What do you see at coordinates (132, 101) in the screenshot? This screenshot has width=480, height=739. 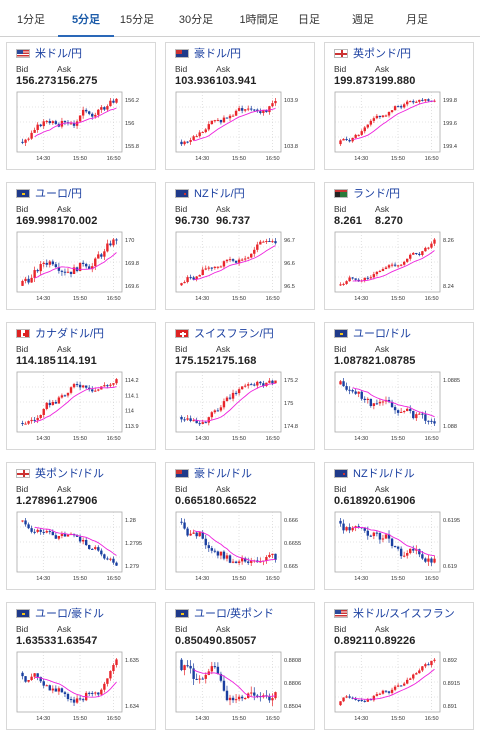 I see `y-tick-label: 156.2` at bounding box center [132, 101].